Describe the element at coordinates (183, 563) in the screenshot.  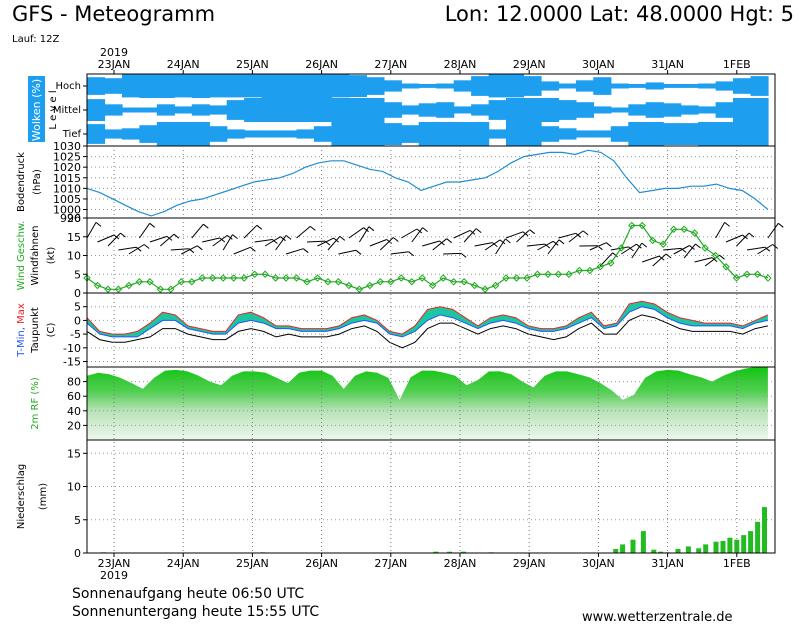
I see `date-label-bottom: 24JAN` at that location.